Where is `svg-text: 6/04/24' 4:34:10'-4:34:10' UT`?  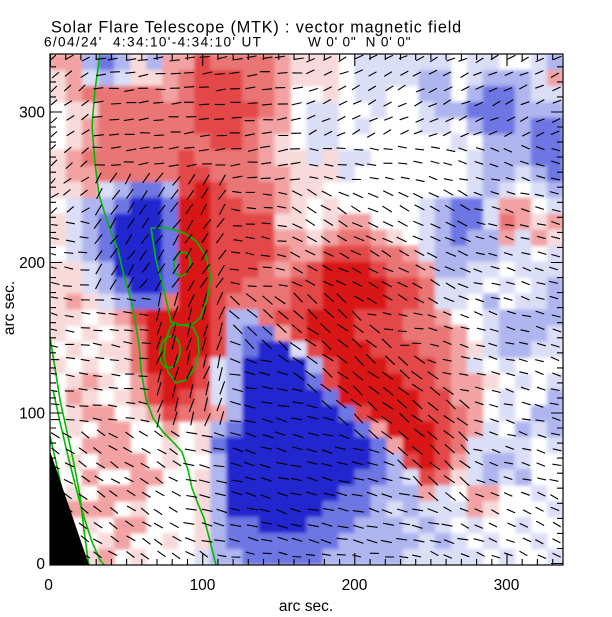
svg-text: 6/04/24' 4:34:10'-4:34:10' UT is located at coordinates (153, 42).